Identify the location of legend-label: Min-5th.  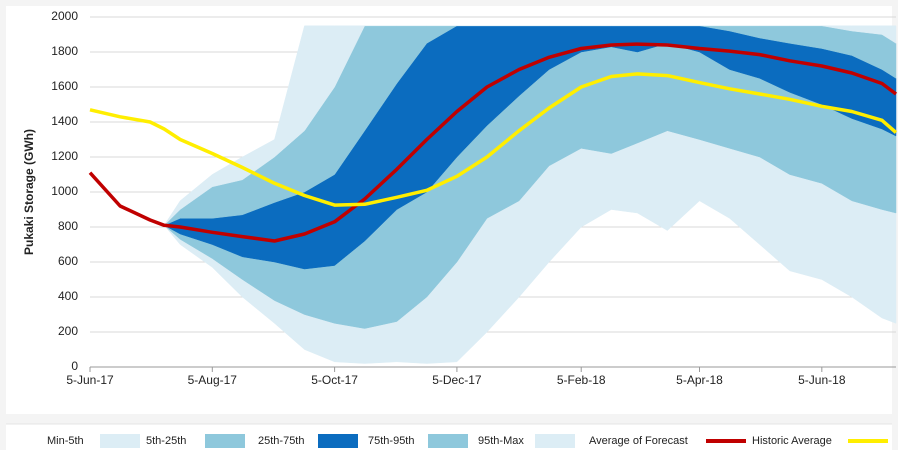
(65, 441).